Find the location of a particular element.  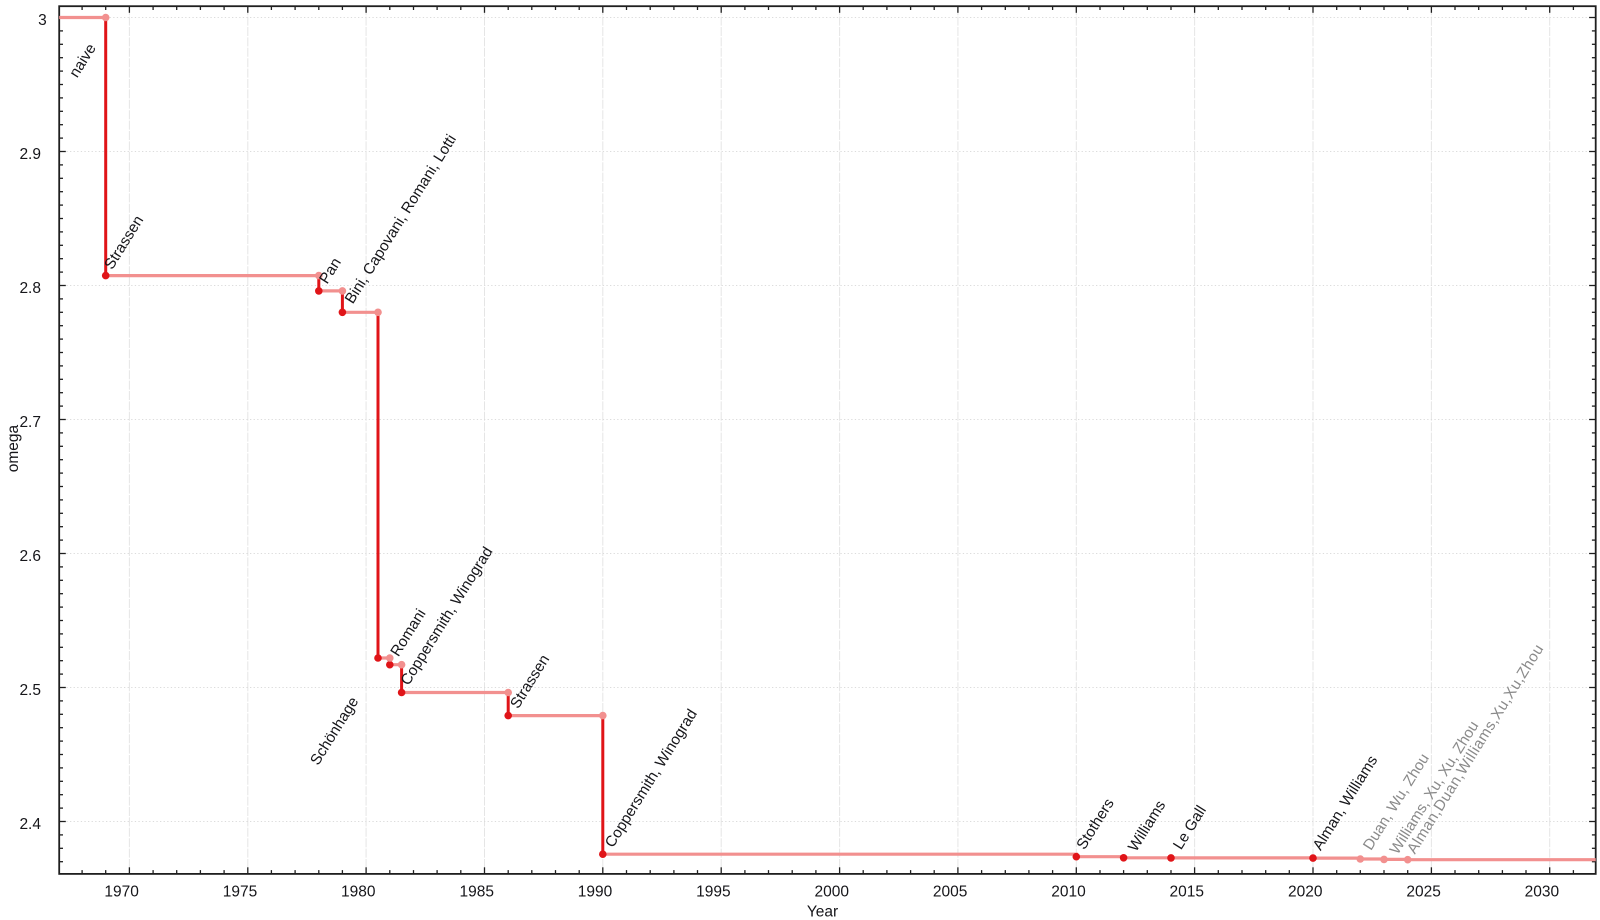

svg-text: 2030 is located at coordinates (1542, 892).